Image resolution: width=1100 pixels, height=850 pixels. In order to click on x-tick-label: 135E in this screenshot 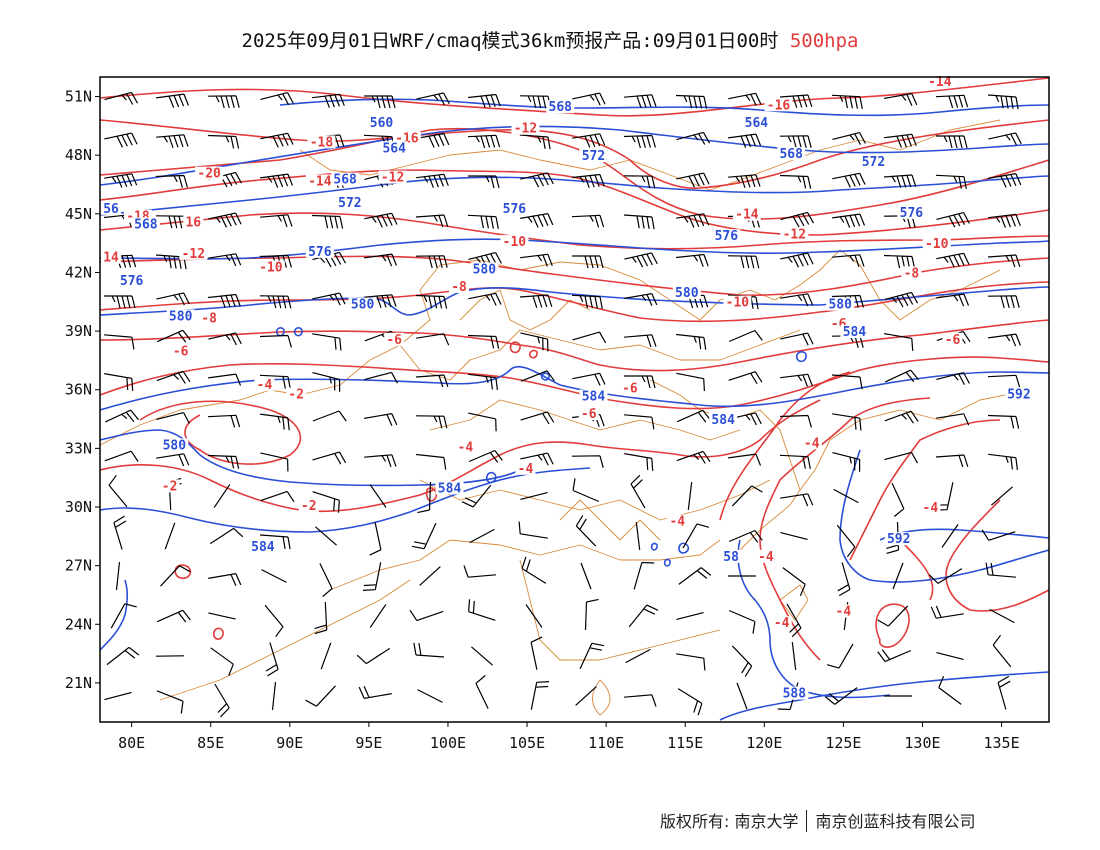, I will do `click(1001, 743)`.